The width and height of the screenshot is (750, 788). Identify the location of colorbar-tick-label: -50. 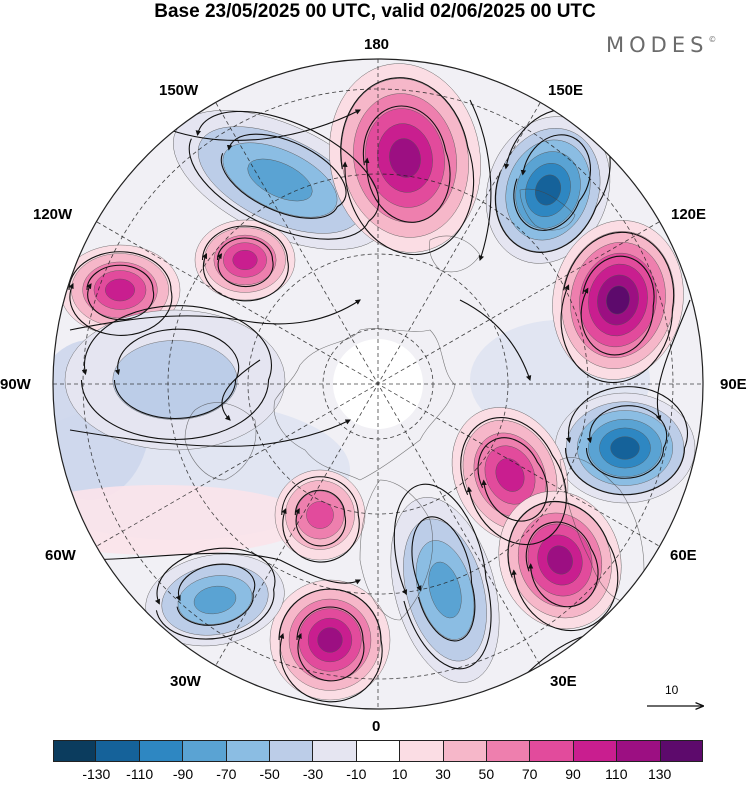
(269, 774).